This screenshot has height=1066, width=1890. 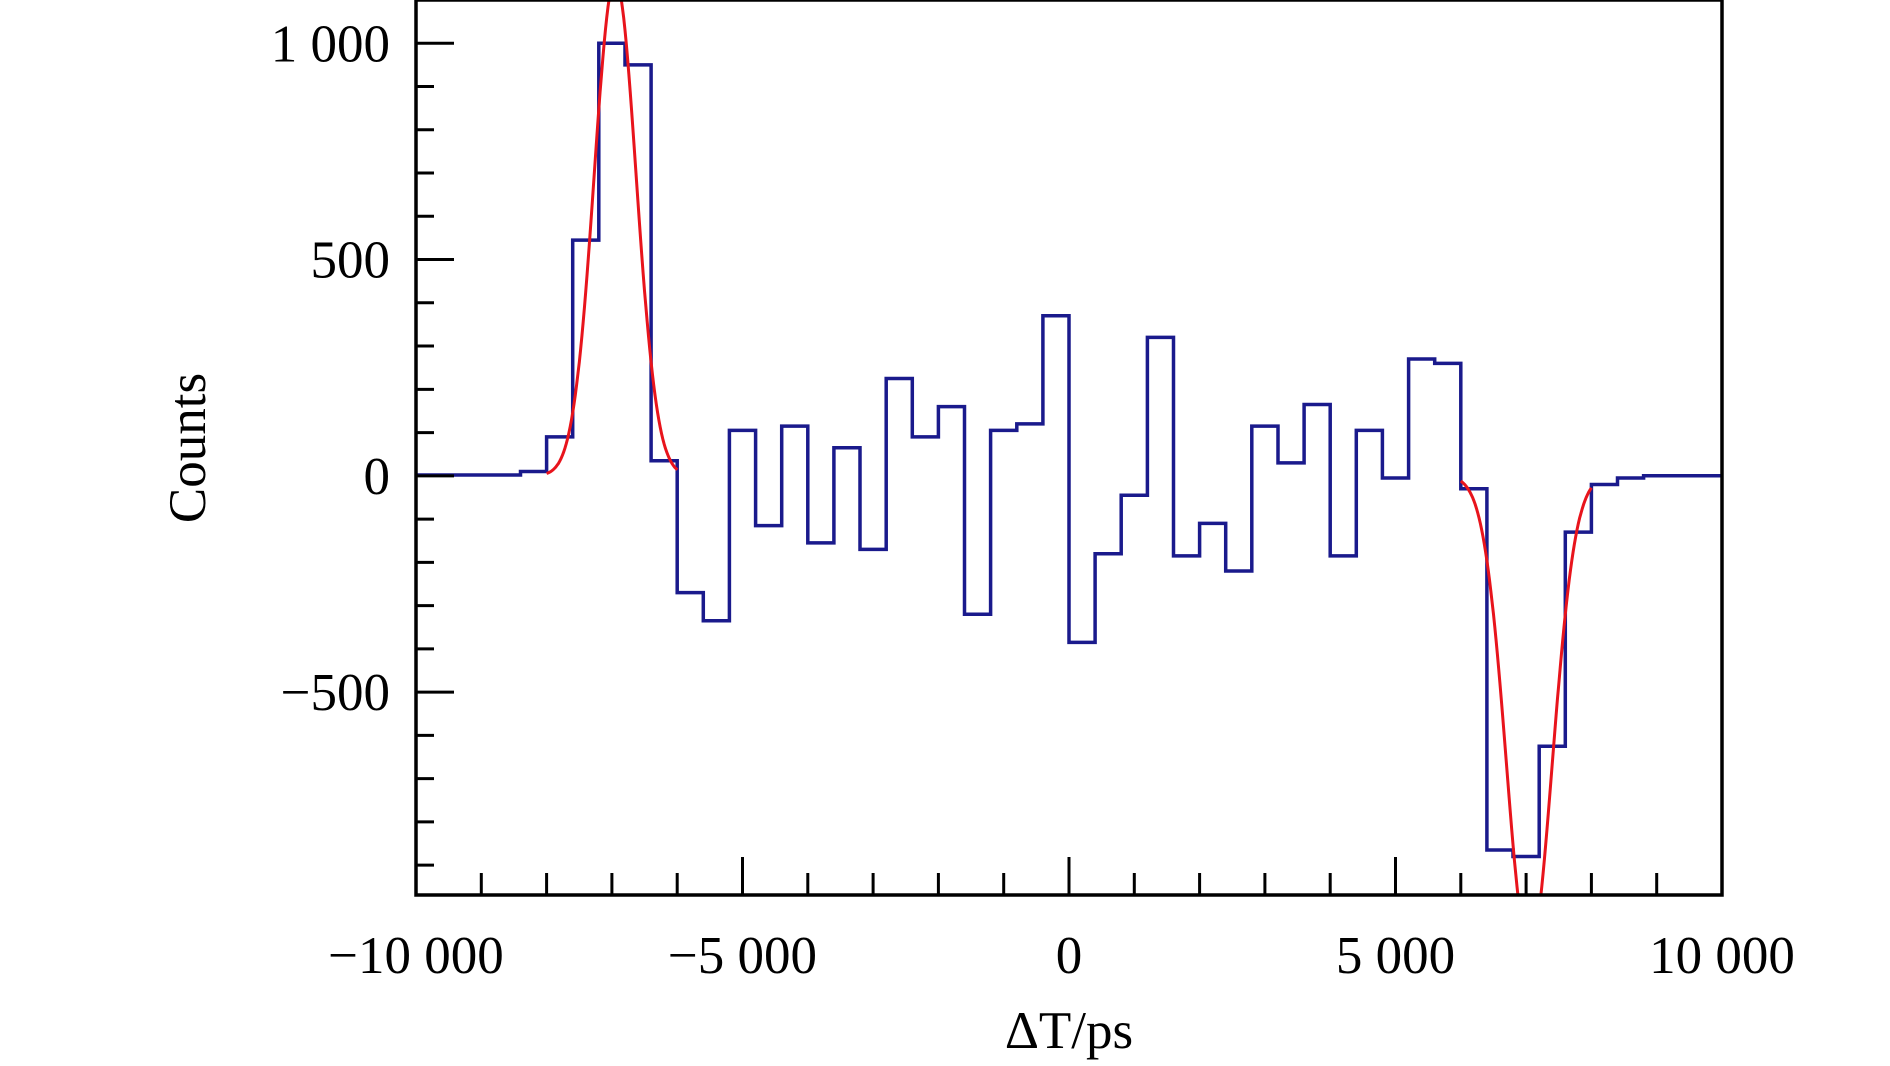 What do you see at coordinates (1069, 956) in the screenshot?
I see `x-tick-label: 0` at bounding box center [1069, 956].